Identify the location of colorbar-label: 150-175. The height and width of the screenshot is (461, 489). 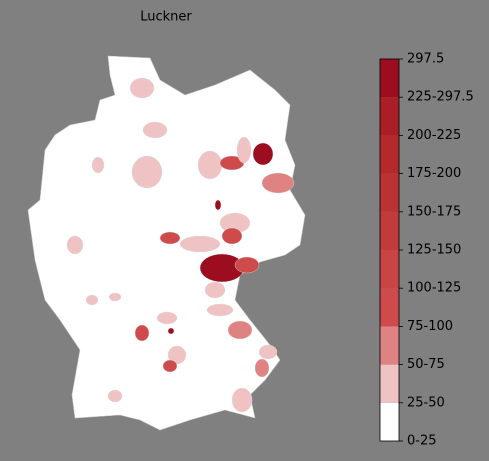
(434, 211).